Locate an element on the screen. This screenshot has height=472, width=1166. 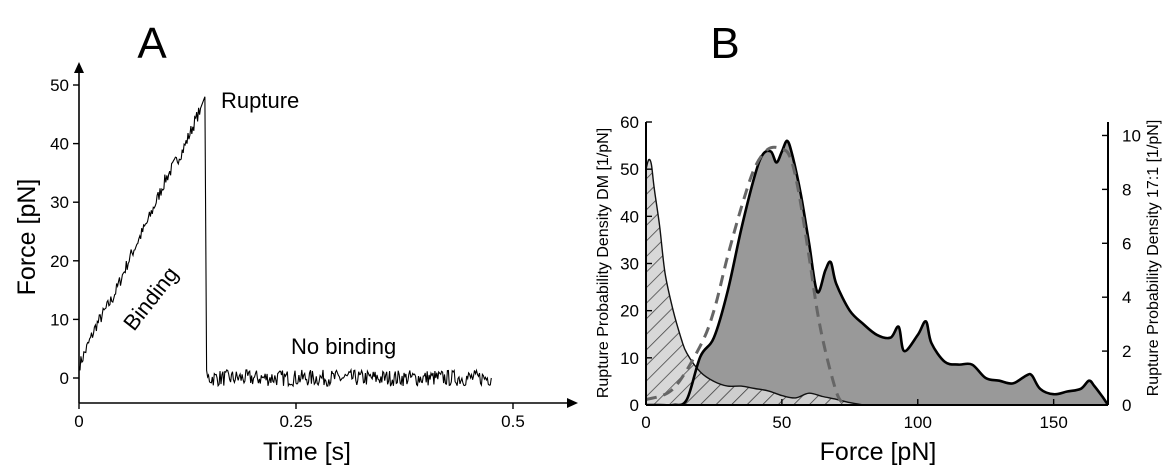
panel-b-right-tick-label: 8 is located at coordinates (1126, 189).